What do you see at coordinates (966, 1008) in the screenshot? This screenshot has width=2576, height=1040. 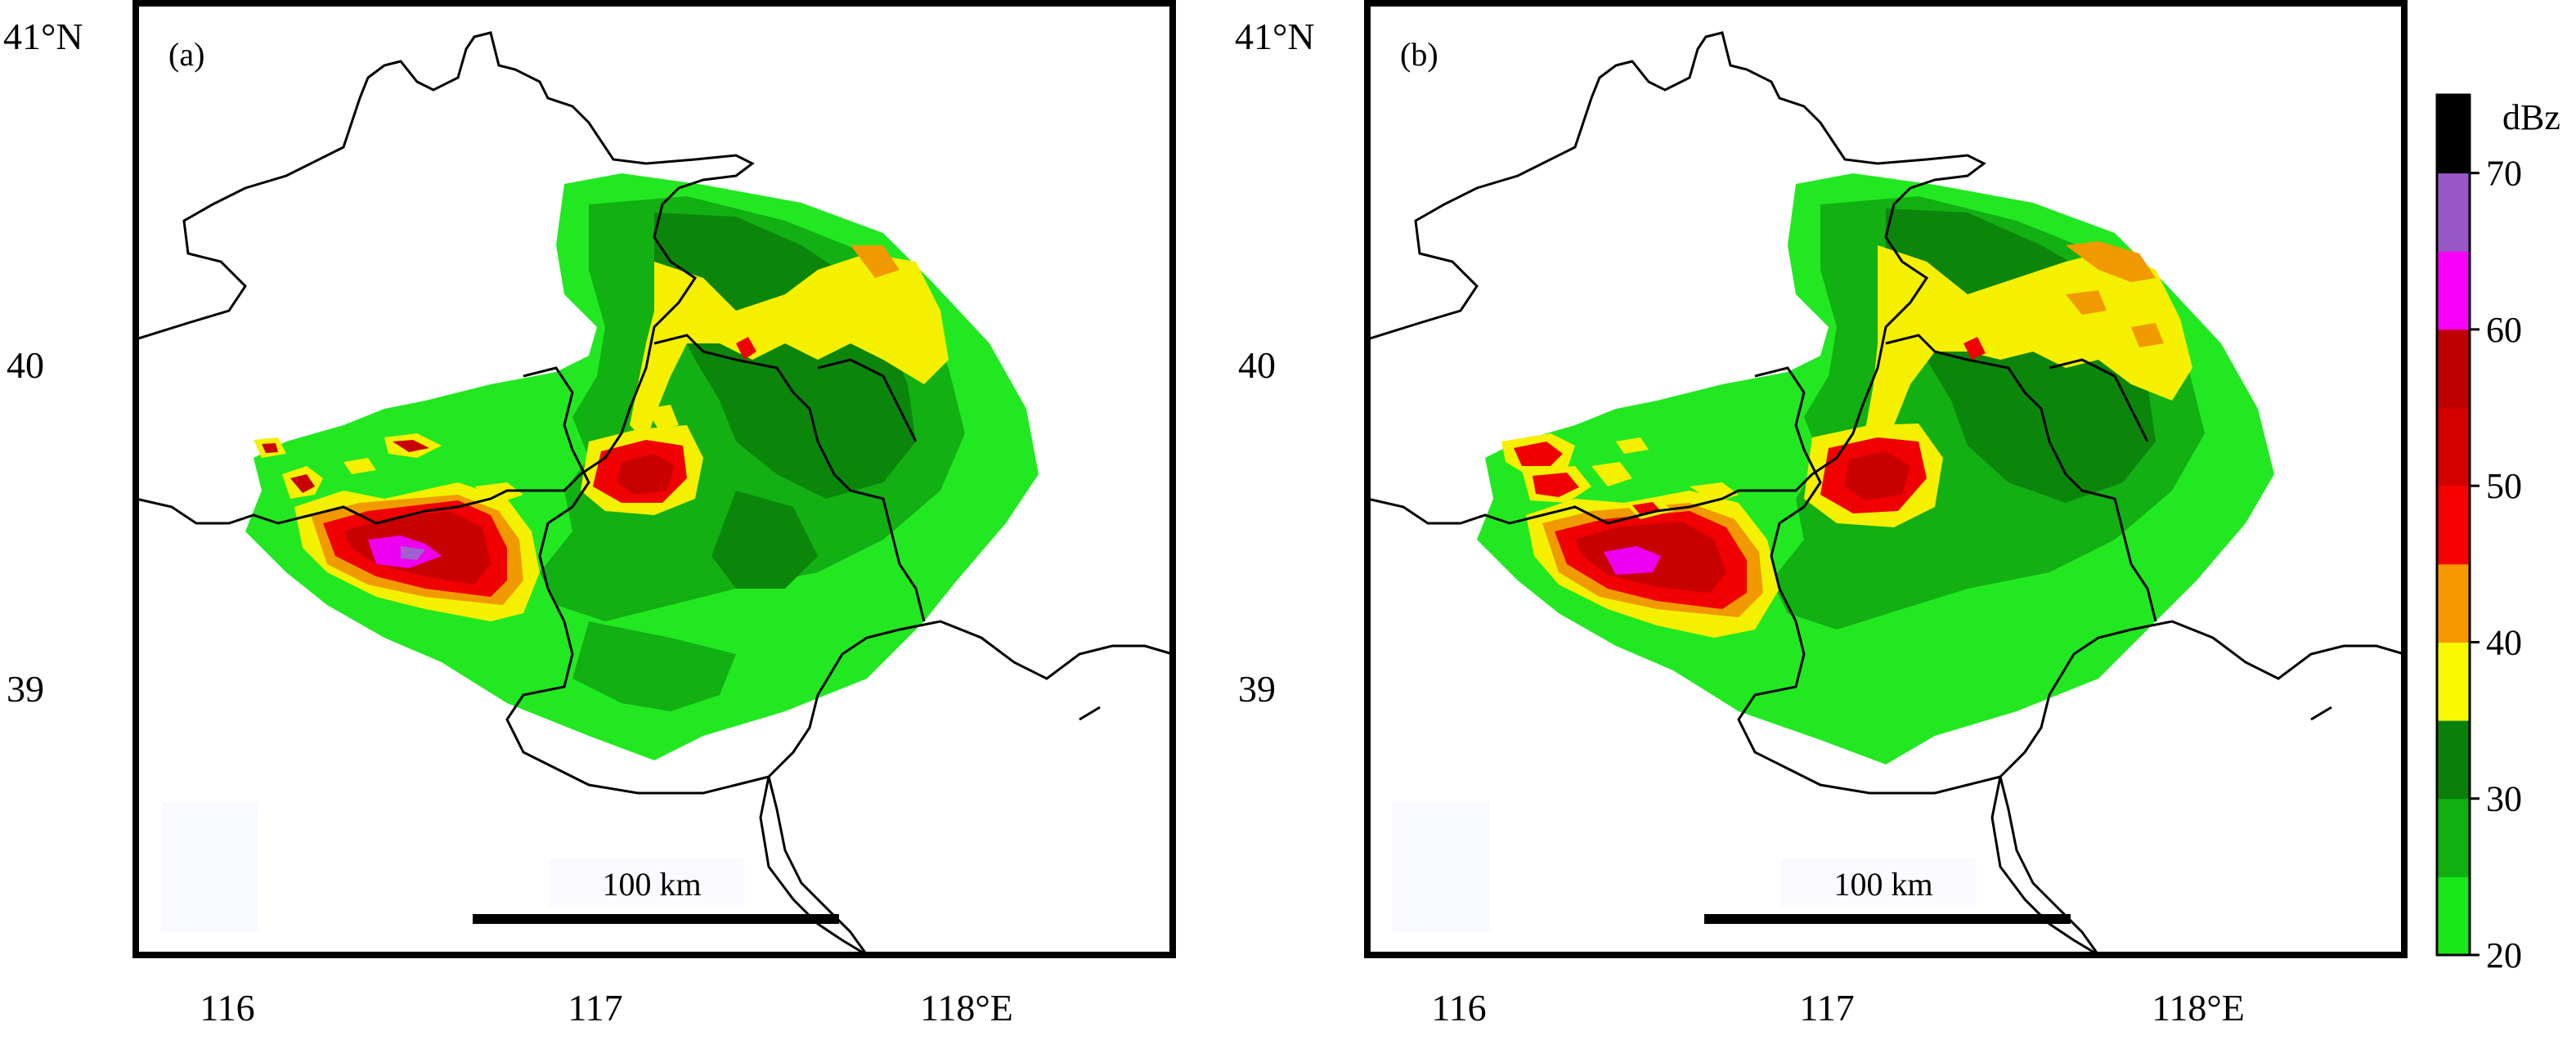 I see `lon-label-118-a: 118°E` at bounding box center [966, 1008].